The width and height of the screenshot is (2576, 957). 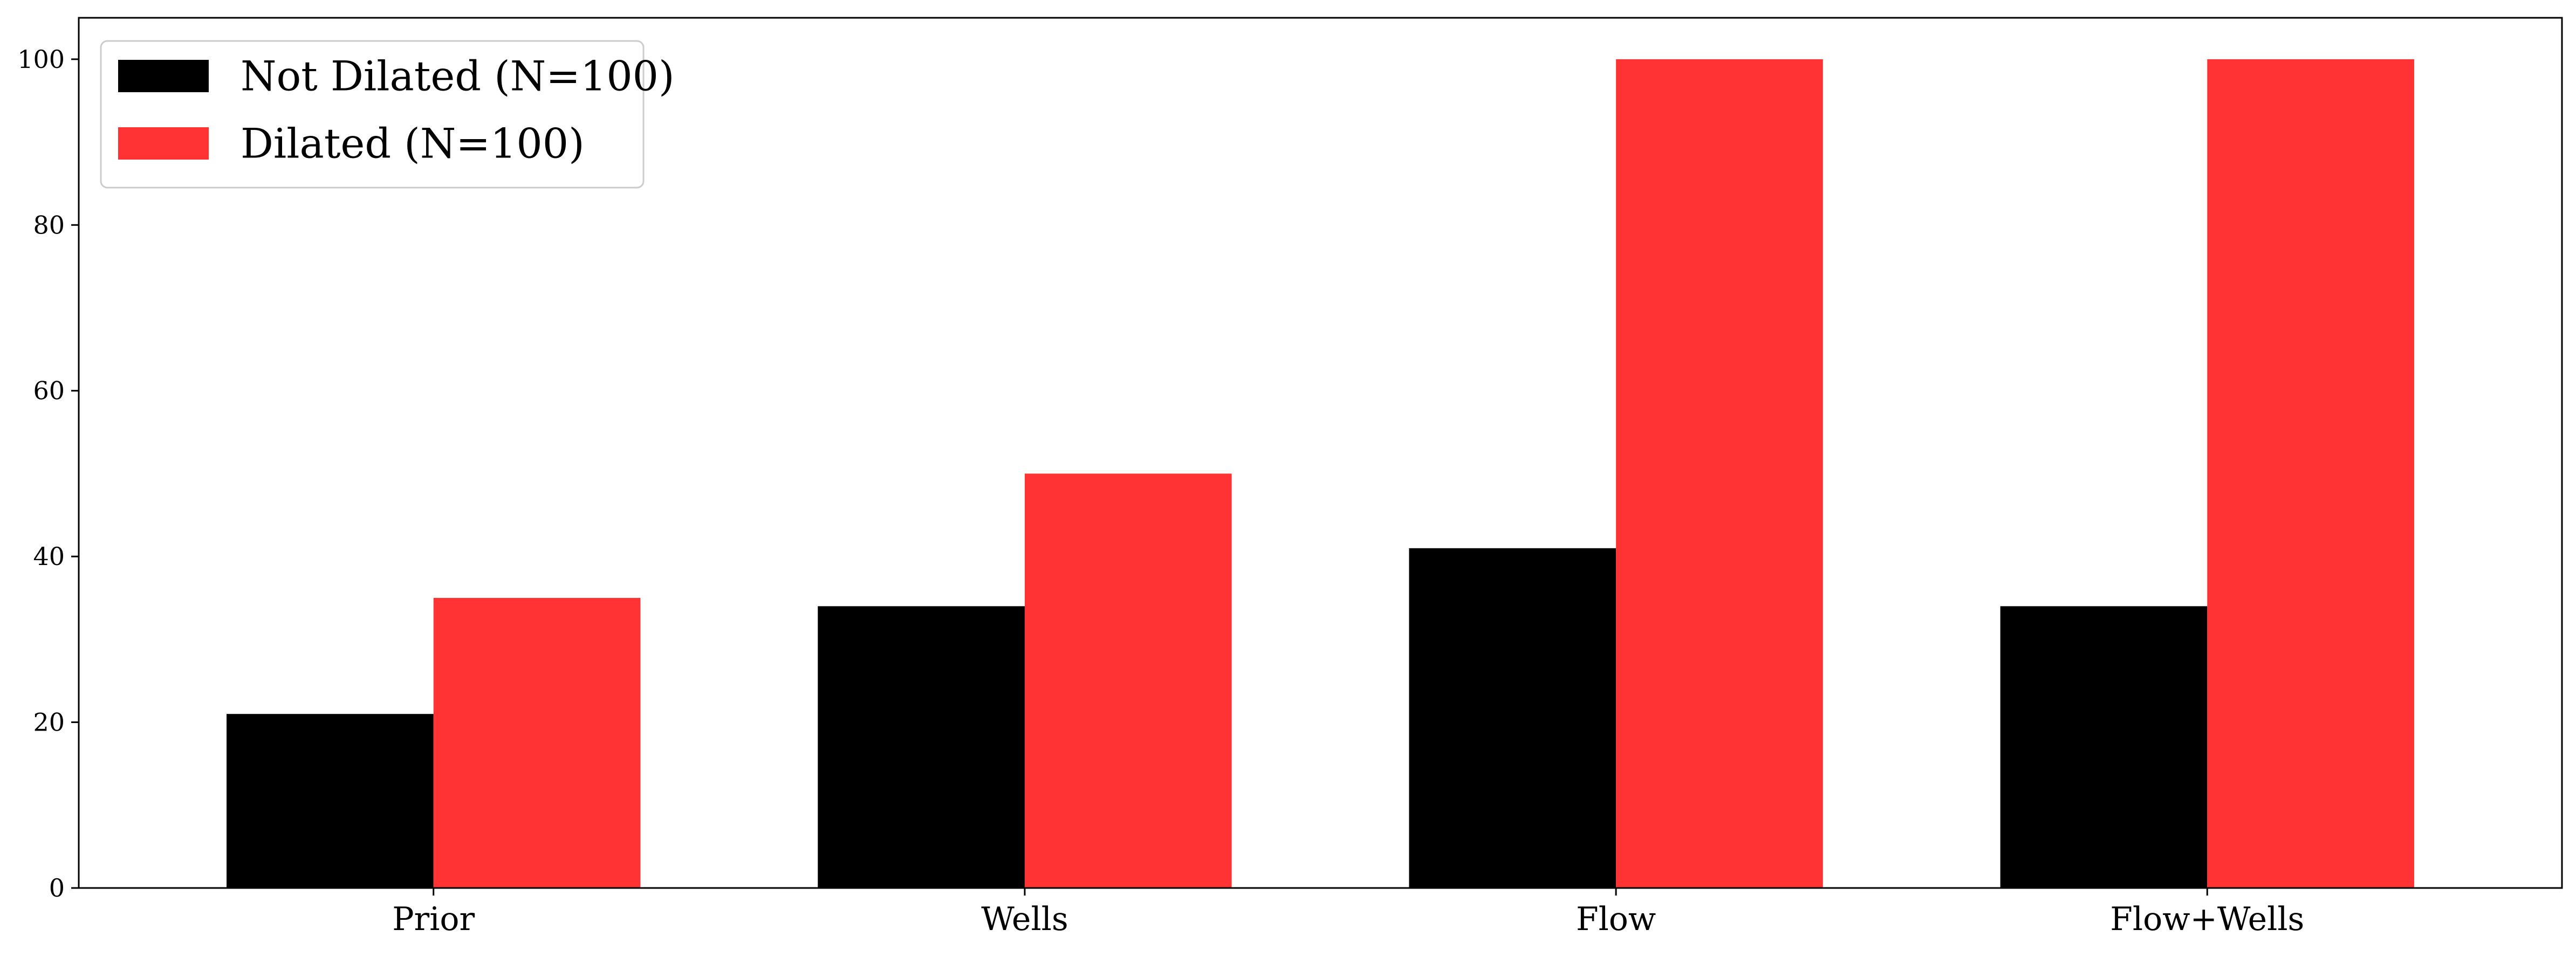 What do you see at coordinates (2207, 919) in the screenshot?
I see `x-tick-label: Flow+Wells` at bounding box center [2207, 919].